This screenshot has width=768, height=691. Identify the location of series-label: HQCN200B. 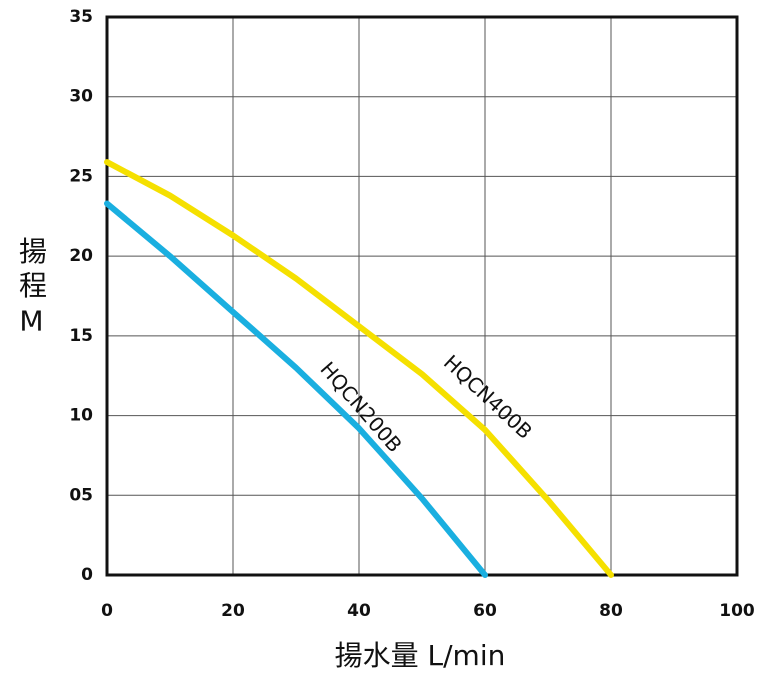
(360, 407).